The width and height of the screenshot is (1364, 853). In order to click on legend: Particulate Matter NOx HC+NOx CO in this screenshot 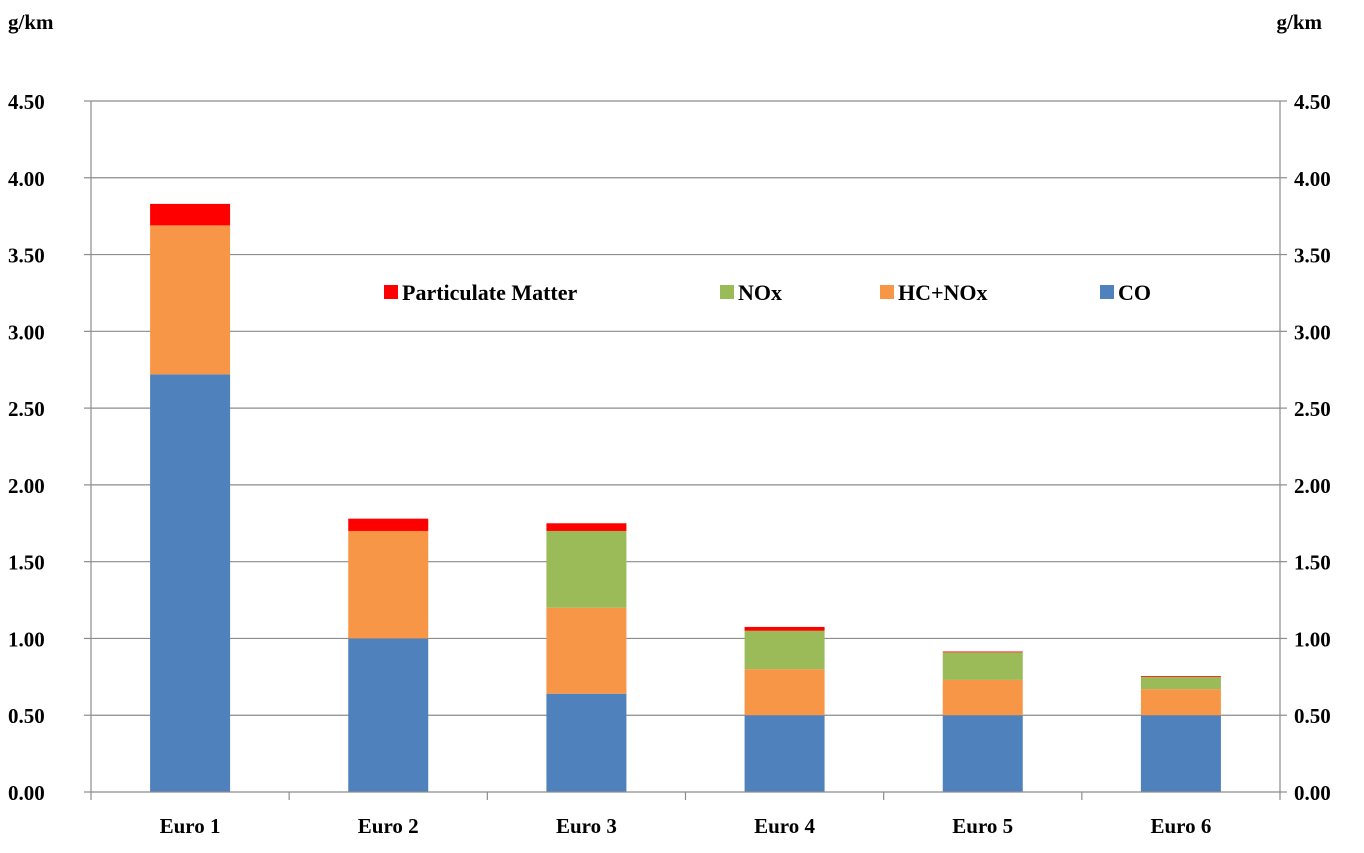, I will do `click(767, 292)`.